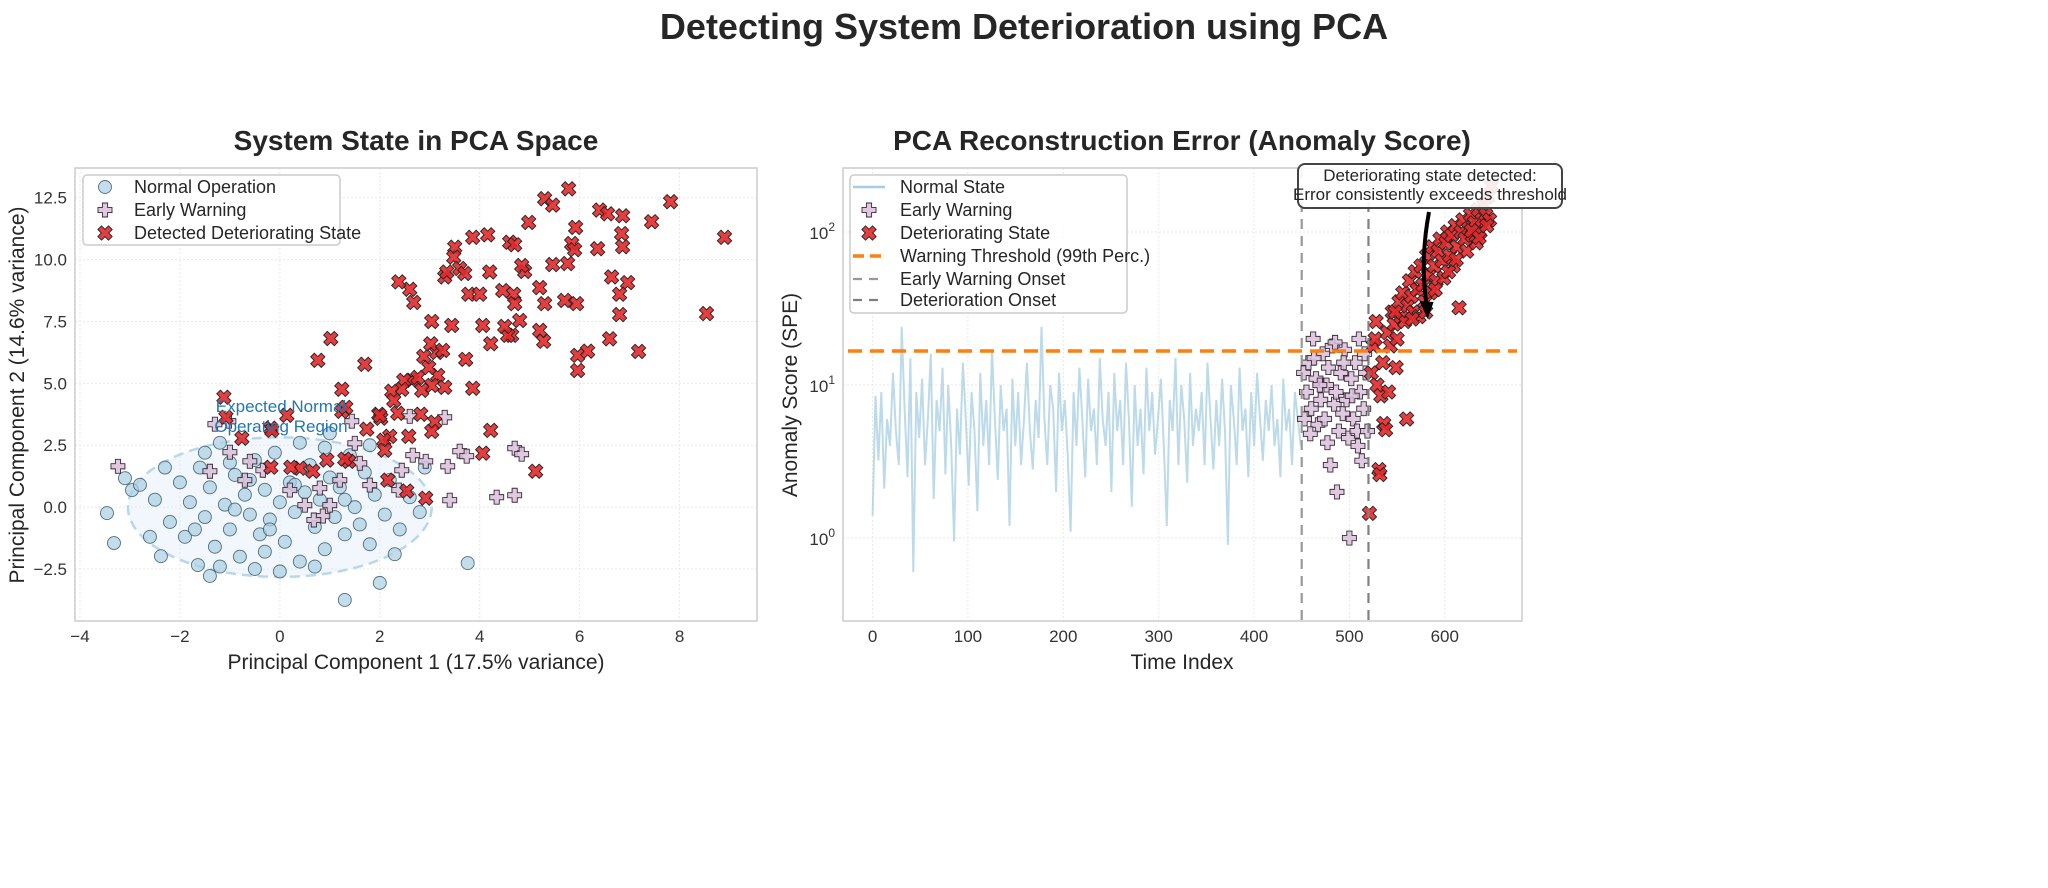 The width and height of the screenshot is (2048, 888). What do you see at coordinates (1158, 636) in the screenshot?
I see `x-tick-label: 300` at bounding box center [1158, 636].